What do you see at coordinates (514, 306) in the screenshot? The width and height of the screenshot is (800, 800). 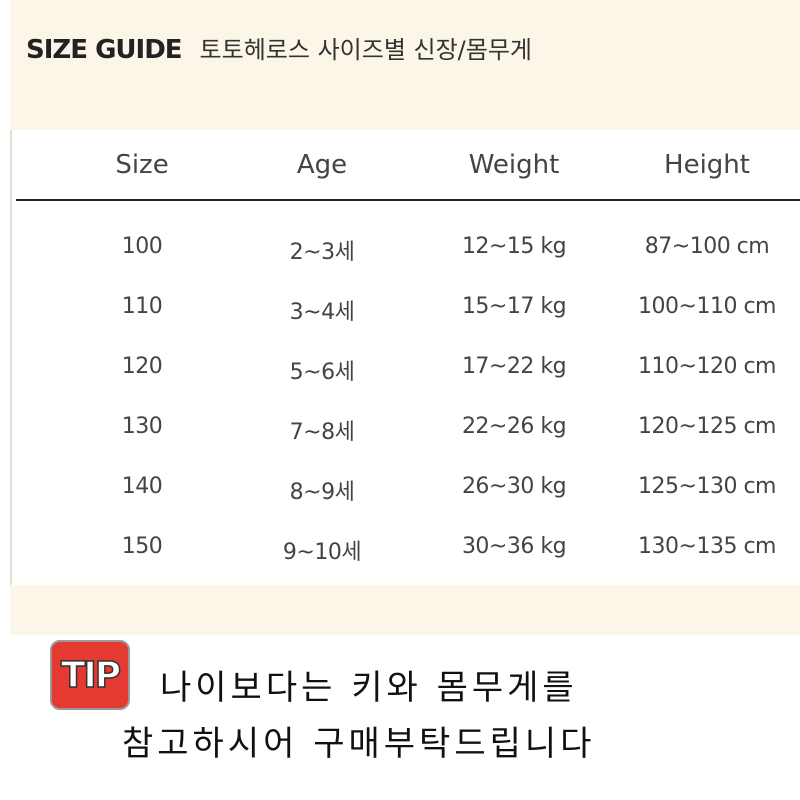 I see `cell-weight: 15~17 kg` at bounding box center [514, 306].